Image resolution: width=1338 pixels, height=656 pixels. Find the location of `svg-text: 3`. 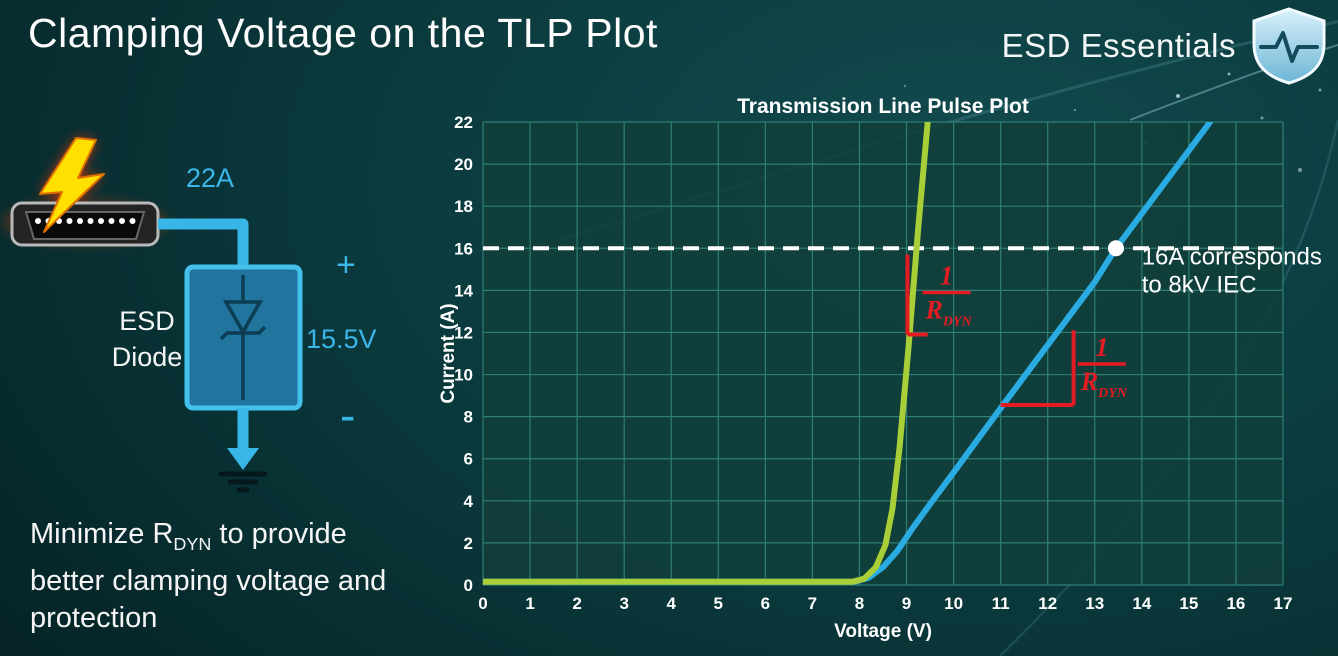

svg-text: 3 is located at coordinates (623, 603).